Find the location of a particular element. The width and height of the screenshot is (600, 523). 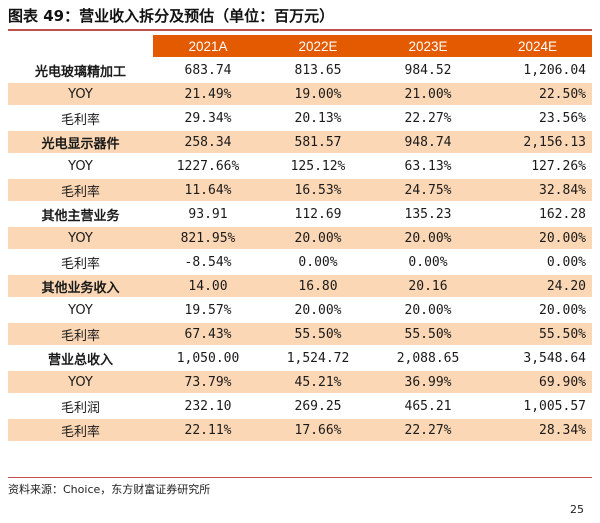

table-cell: 19.00% is located at coordinates (318, 94).